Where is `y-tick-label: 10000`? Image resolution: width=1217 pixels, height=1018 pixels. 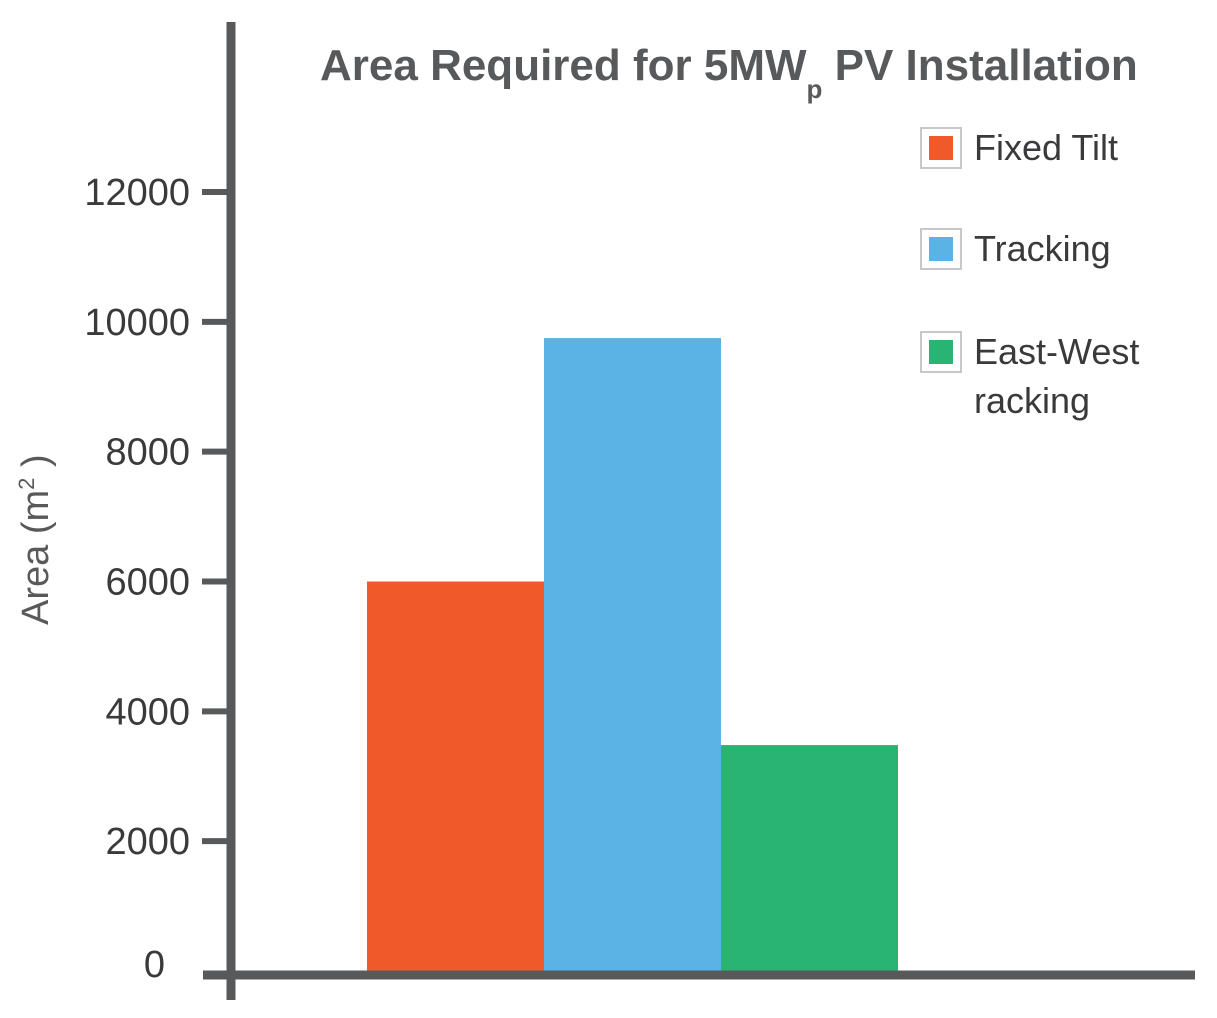
y-tick-label: 10000 is located at coordinates (137, 323).